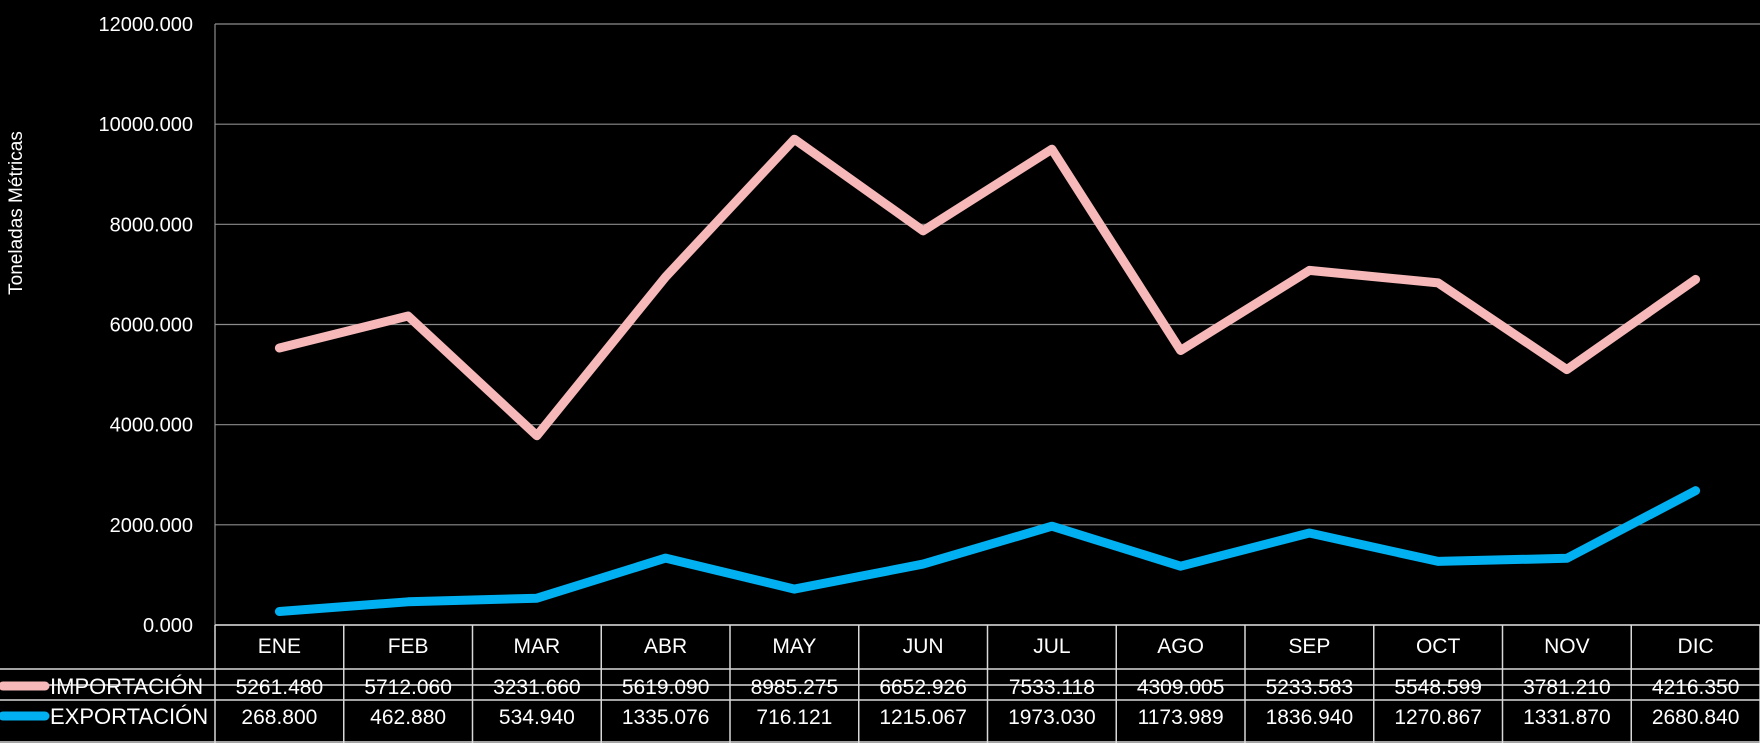 This screenshot has width=1760, height=743. I want to click on table-cell-value: 5233.583, so click(1310, 687).